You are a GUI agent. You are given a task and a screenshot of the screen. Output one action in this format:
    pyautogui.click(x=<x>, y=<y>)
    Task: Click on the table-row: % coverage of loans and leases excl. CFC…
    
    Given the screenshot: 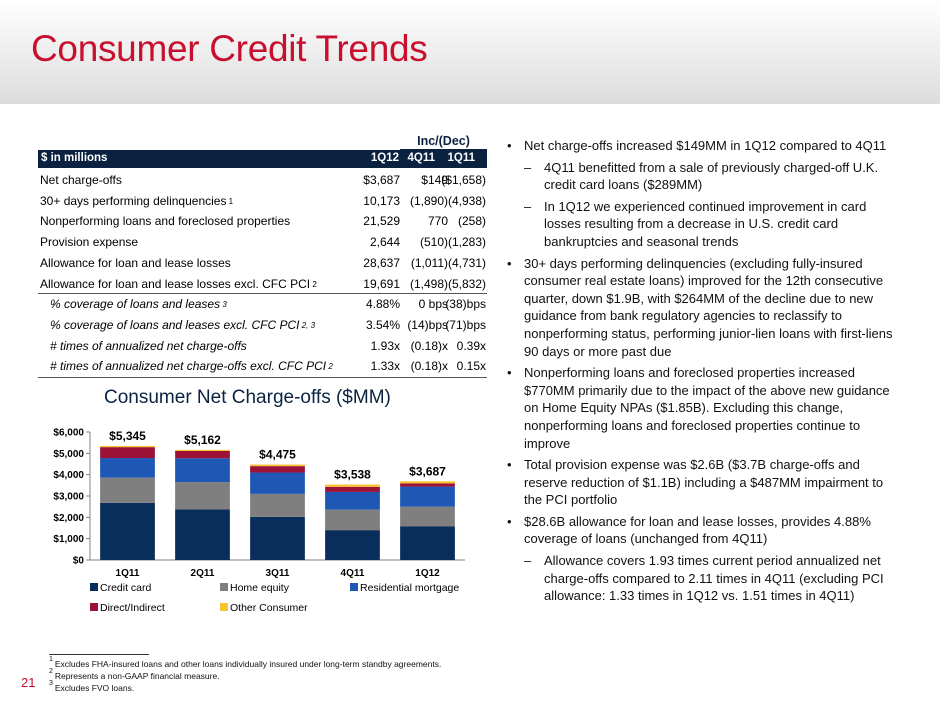 What is the action you would take?
    pyautogui.click(x=262, y=325)
    